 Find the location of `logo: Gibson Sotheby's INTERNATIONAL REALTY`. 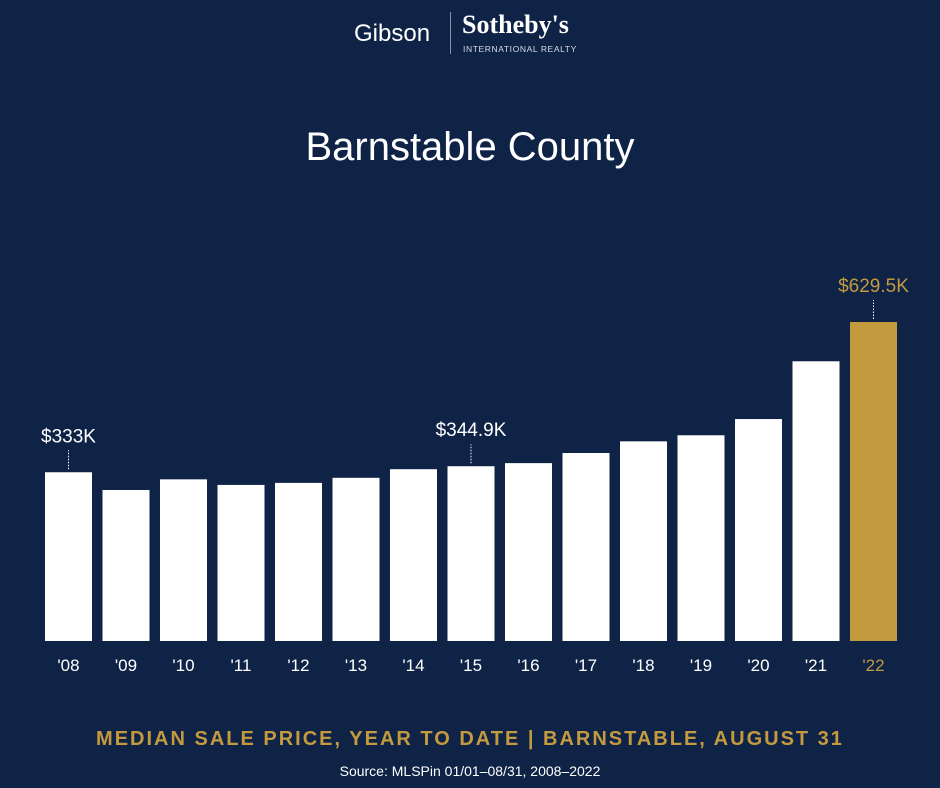

logo: Gibson Sotheby's INTERNATIONAL REALTY is located at coordinates (470, 34).